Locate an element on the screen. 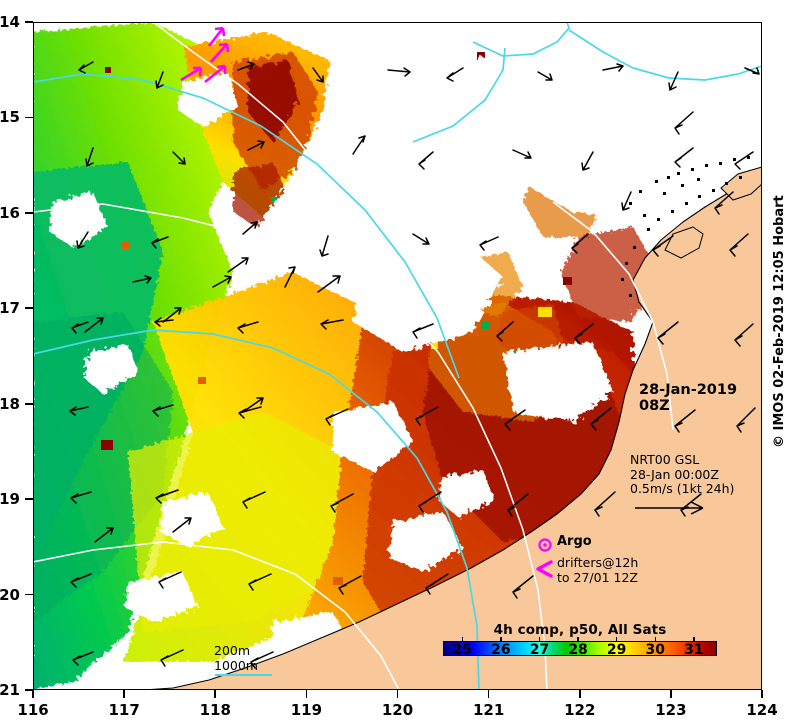  x-tick-label: 124 is located at coordinates (762, 710).